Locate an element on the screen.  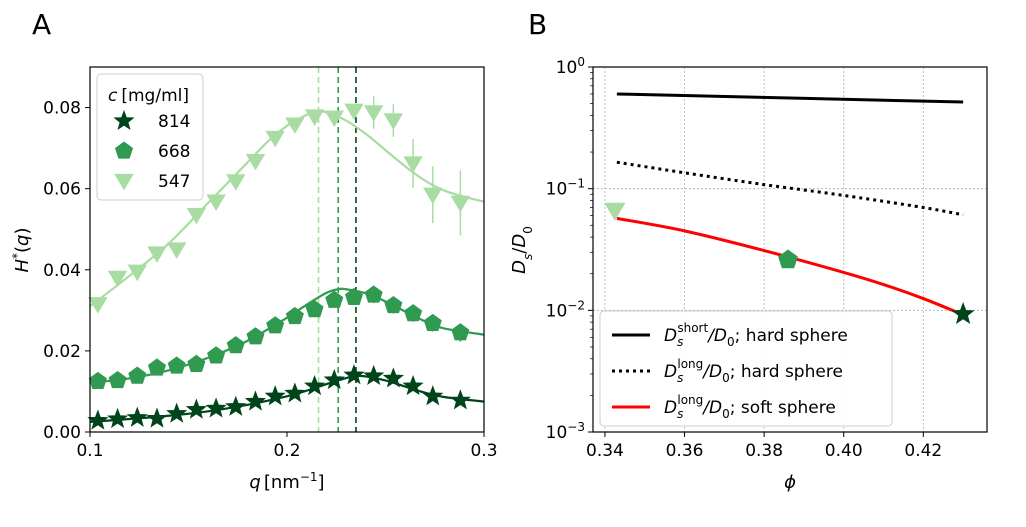
panel-a-yticks: 0.00 0.02 0.04 0.06 0.08 is located at coordinates (66, 271).